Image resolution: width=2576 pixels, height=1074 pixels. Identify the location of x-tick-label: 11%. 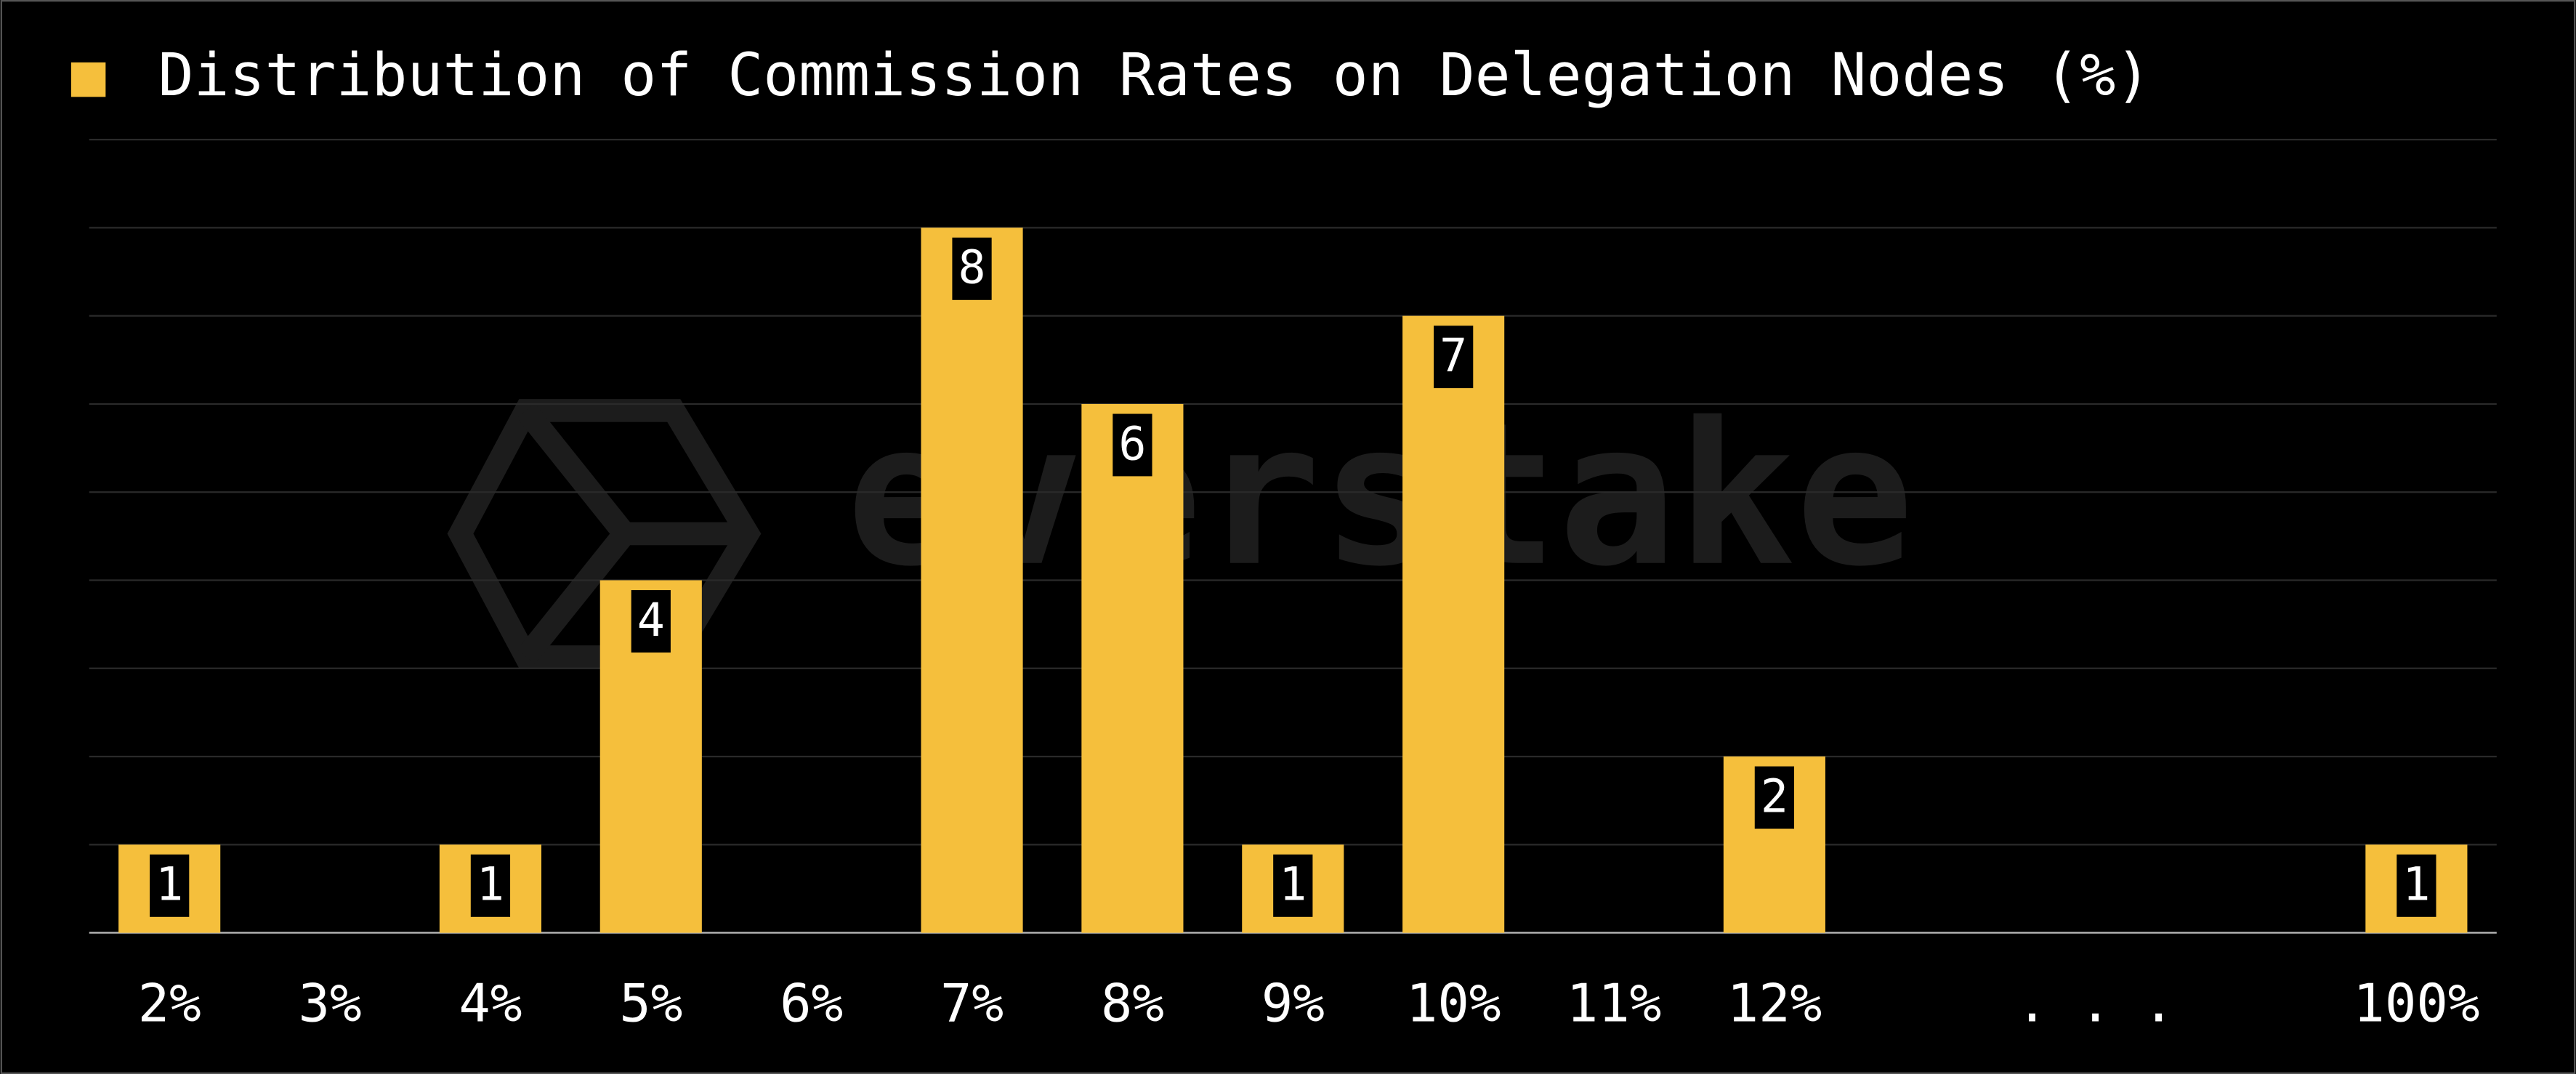
(1615, 1003).